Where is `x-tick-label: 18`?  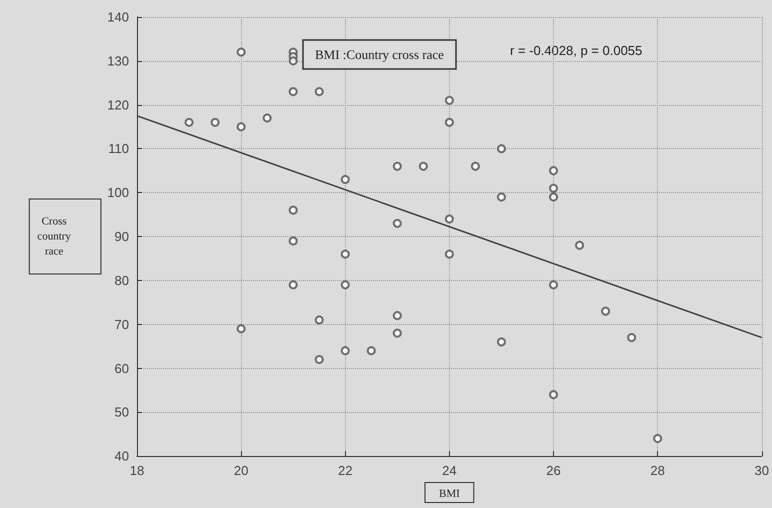 x-tick-label: 18 is located at coordinates (137, 470).